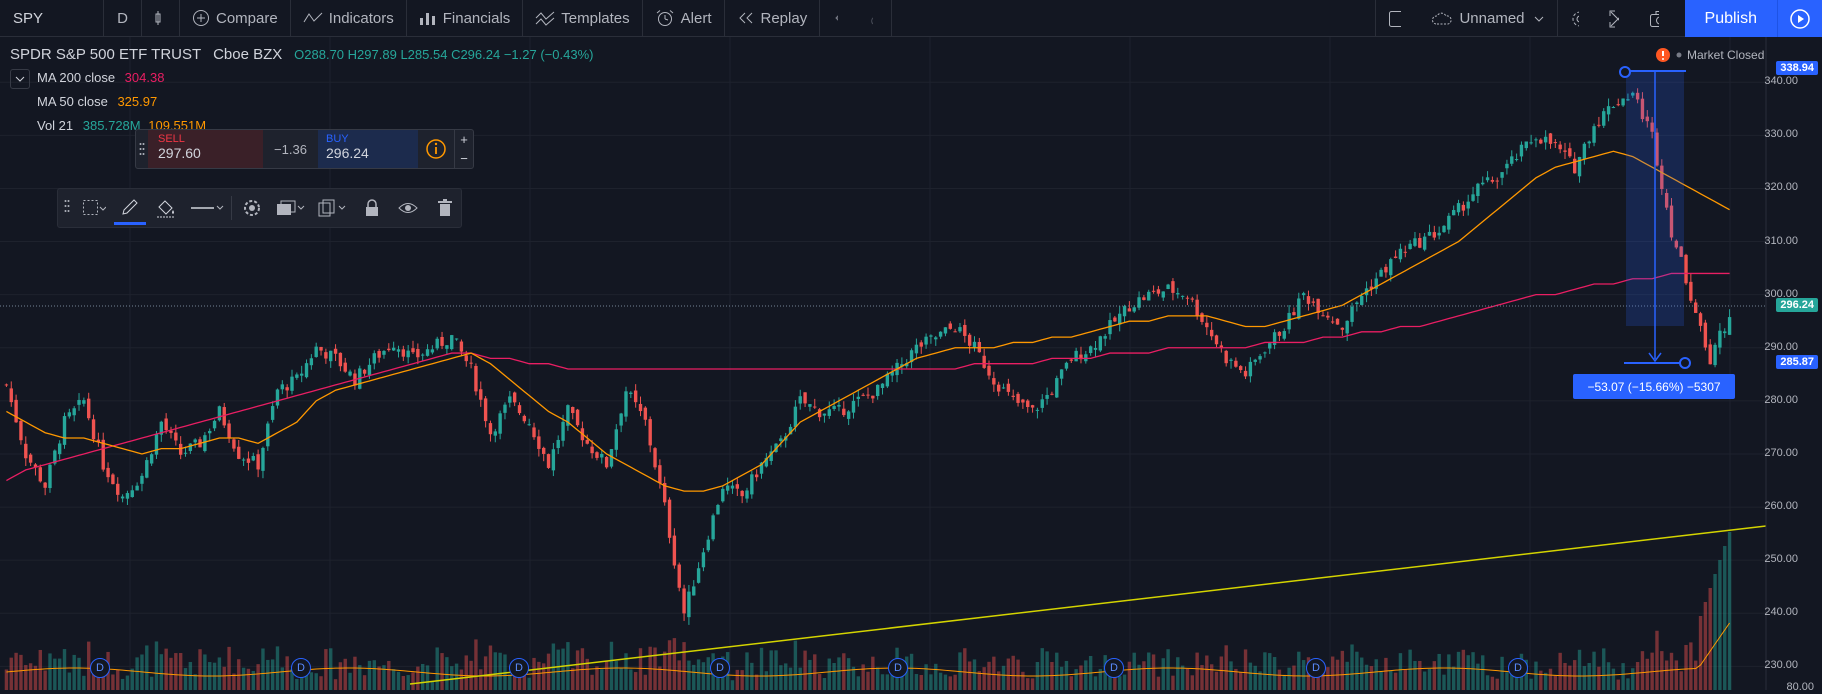  Describe the element at coordinates (1799, 18) in the screenshot. I see `replay-play-button` at that location.